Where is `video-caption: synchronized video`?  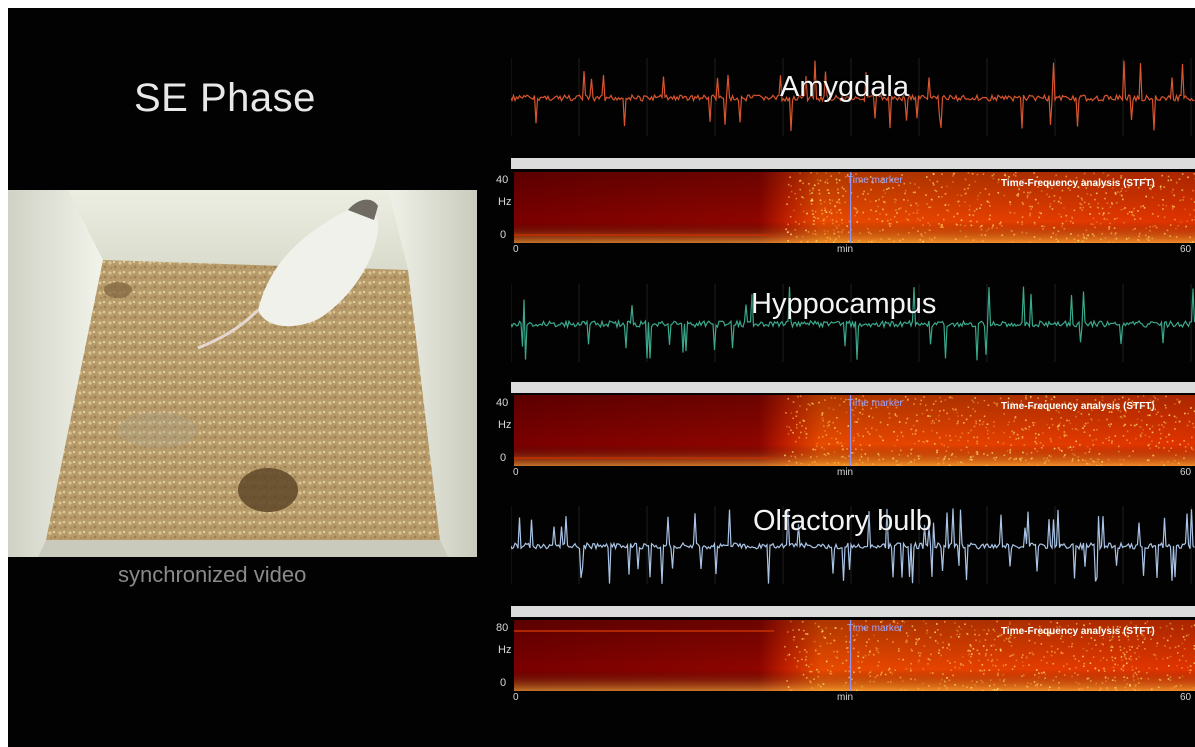
video-caption: synchronized video is located at coordinates (212, 574).